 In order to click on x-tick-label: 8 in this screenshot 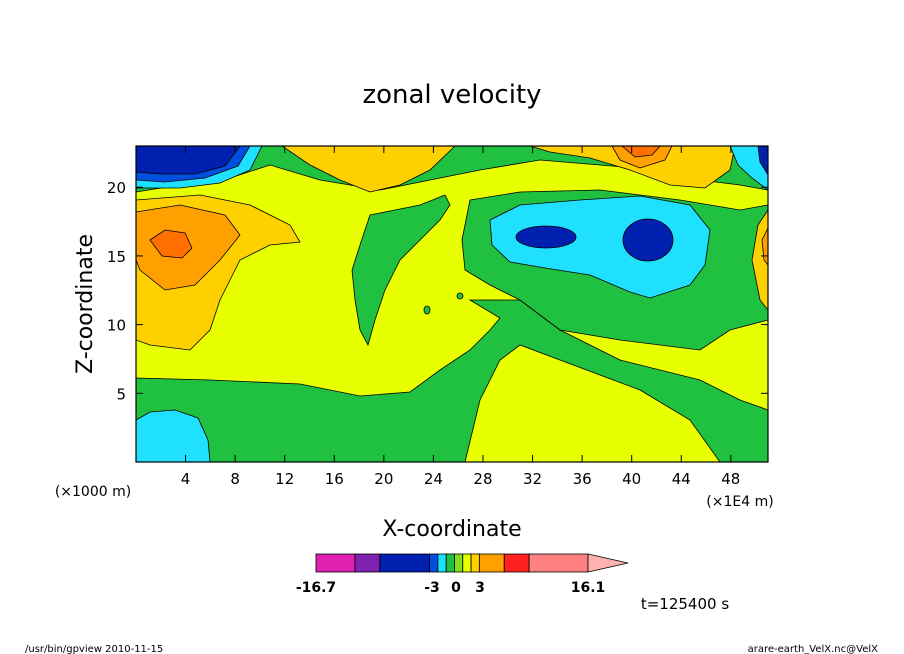, I will do `click(235, 479)`.